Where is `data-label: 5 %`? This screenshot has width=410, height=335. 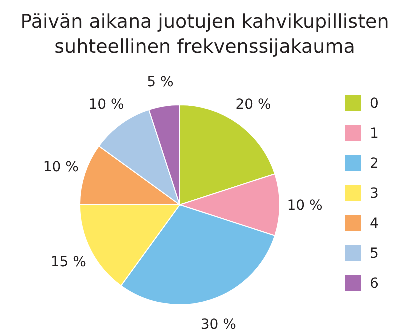 data-label: 5 % is located at coordinates (160, 82).